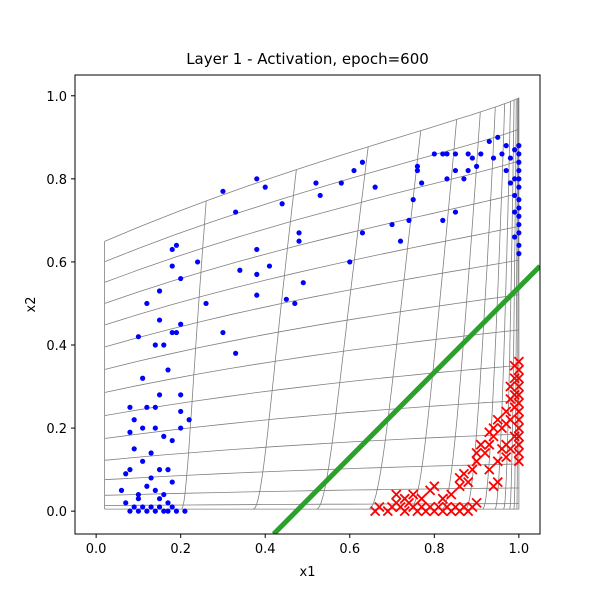 The width and height of the screenshot is (600, 600). What do you see at coordinates (31, 305) in the screenshot?
I see `y-axis-label: x2` at bounding box center [31, 305].